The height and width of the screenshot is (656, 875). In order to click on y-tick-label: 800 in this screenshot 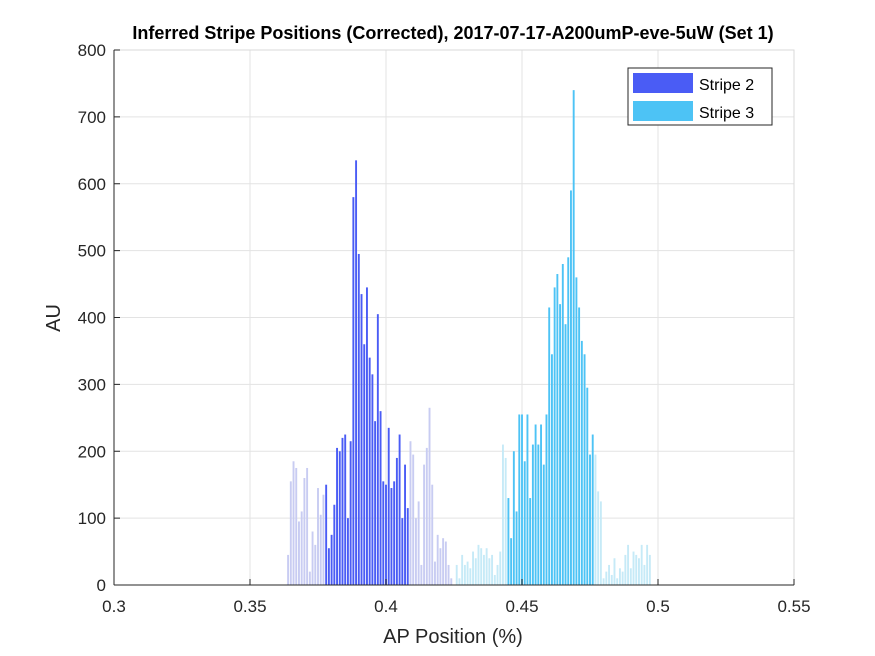, I will do `click(92, 50)`.